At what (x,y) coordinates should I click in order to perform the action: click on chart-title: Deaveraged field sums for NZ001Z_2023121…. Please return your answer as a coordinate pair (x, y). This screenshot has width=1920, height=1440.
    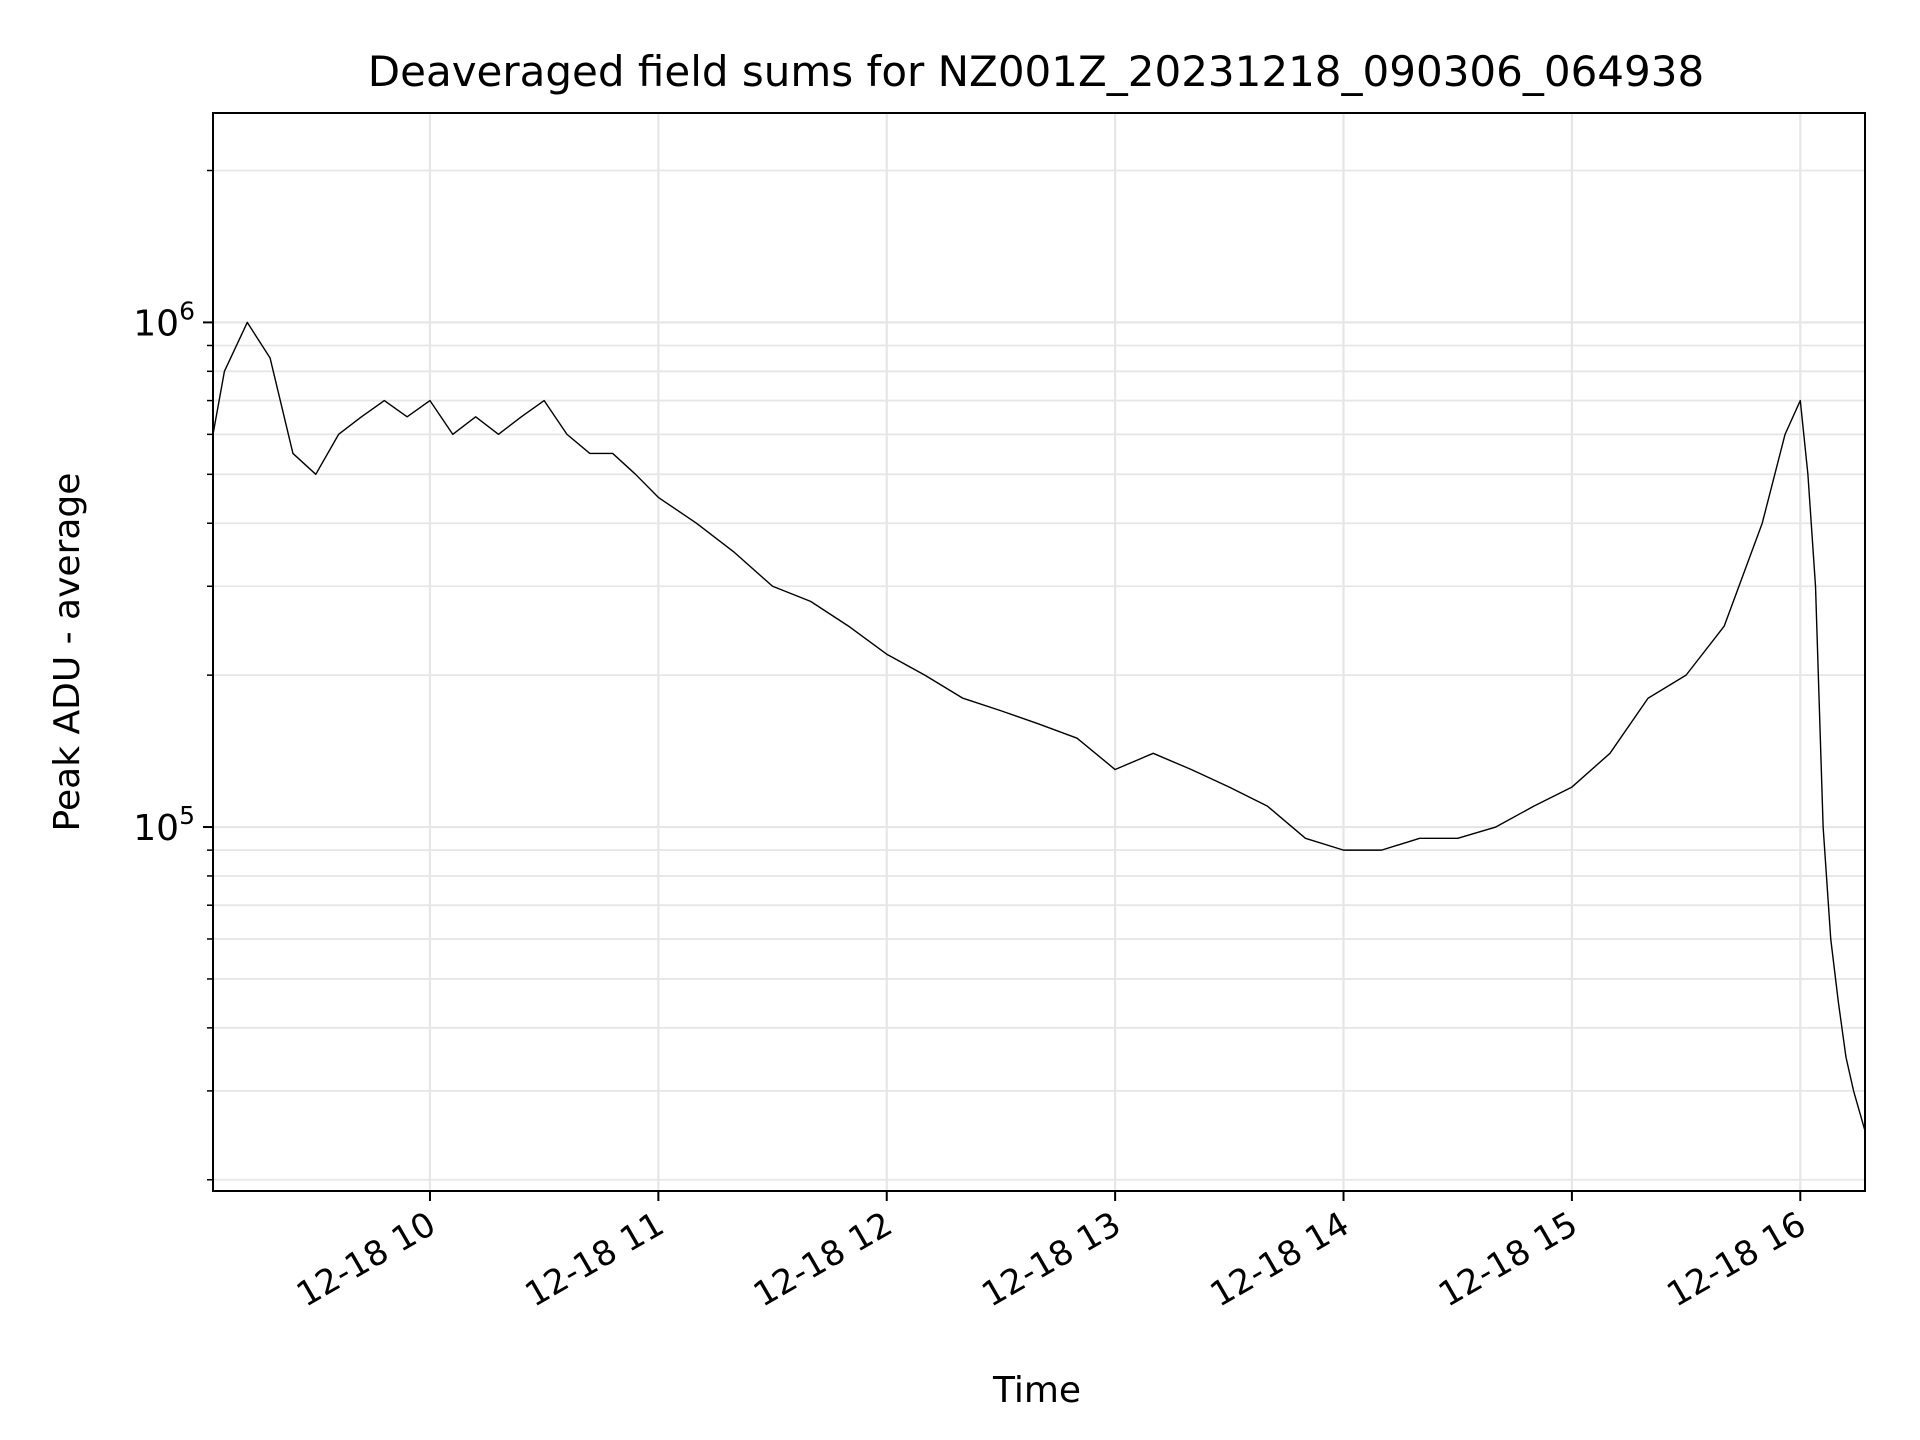
    Looking at the image, I should click on (1036, 71).